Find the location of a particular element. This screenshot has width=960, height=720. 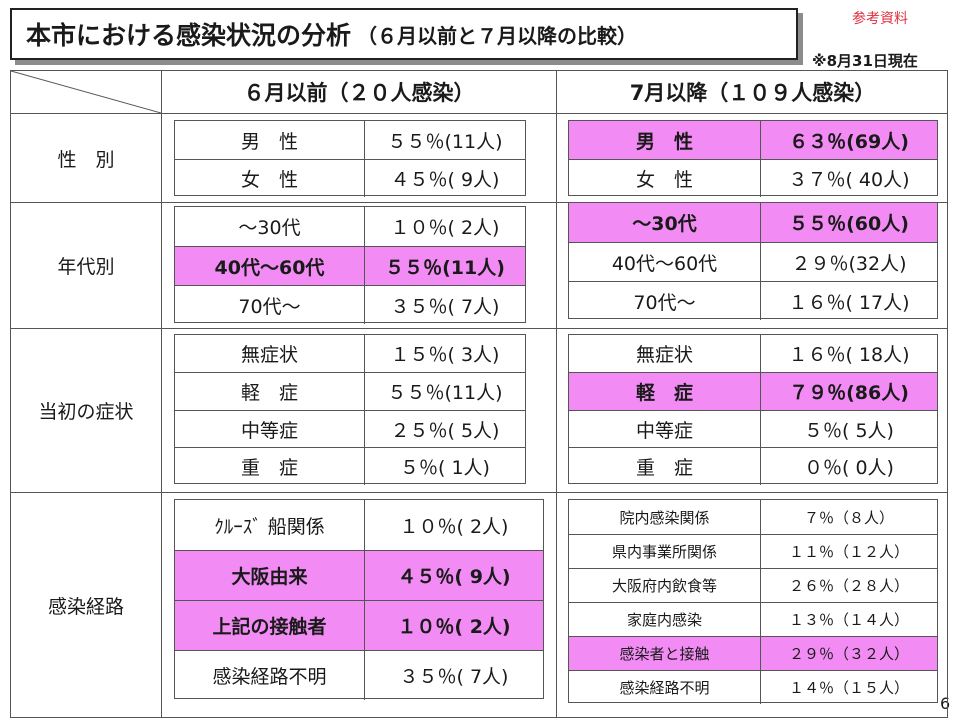

category-cell: 無症状 is located at coordinates (665, 353).